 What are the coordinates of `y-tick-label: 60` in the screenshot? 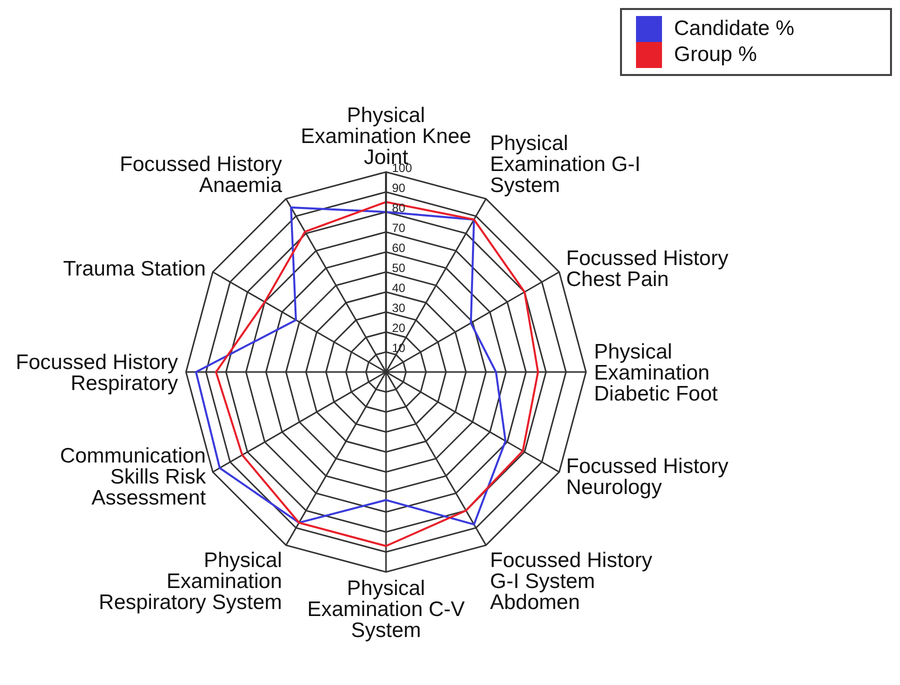 It's located at (399, 248).